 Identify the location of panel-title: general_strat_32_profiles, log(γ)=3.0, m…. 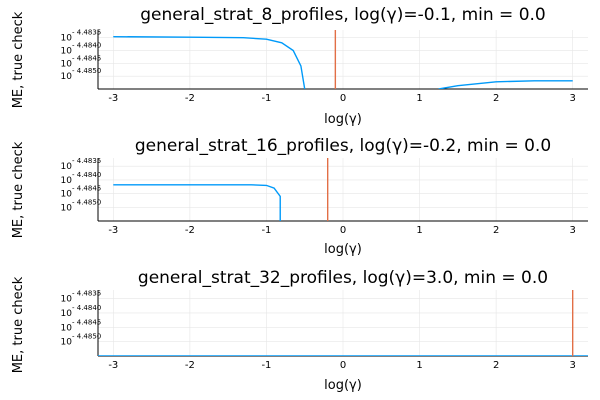
(343, 278).